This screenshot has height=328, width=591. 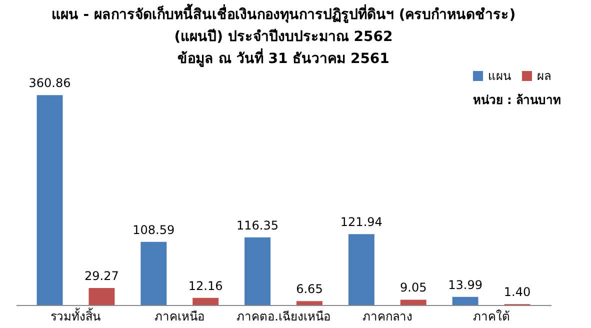 I want to click on legend-label: ผล, so click(x=544, y=76).